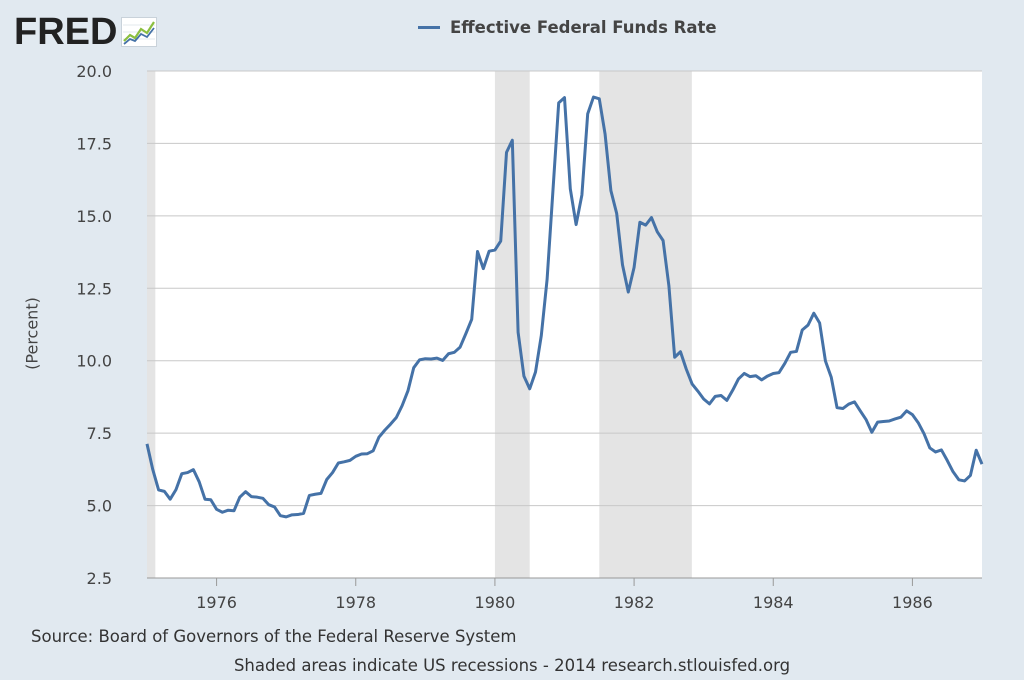 The height and width of the screenshot is (680, 1024). I want to click on axes: 1976 1978 1980 1982 1984 1986, so click(564, 594).